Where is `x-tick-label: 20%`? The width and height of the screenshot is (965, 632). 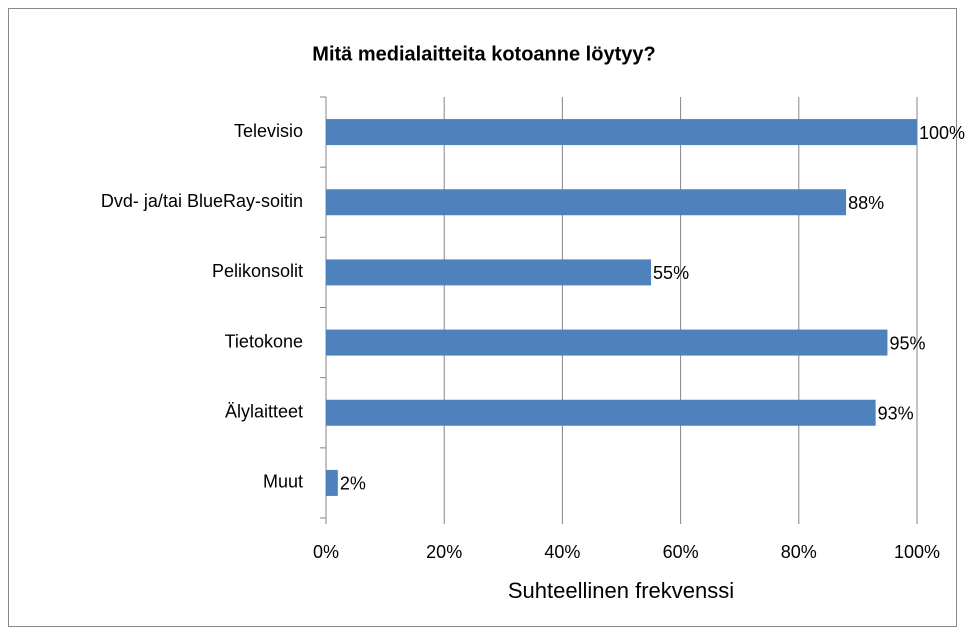
x-tick-label: 20% is located at coordinates (444, 552).